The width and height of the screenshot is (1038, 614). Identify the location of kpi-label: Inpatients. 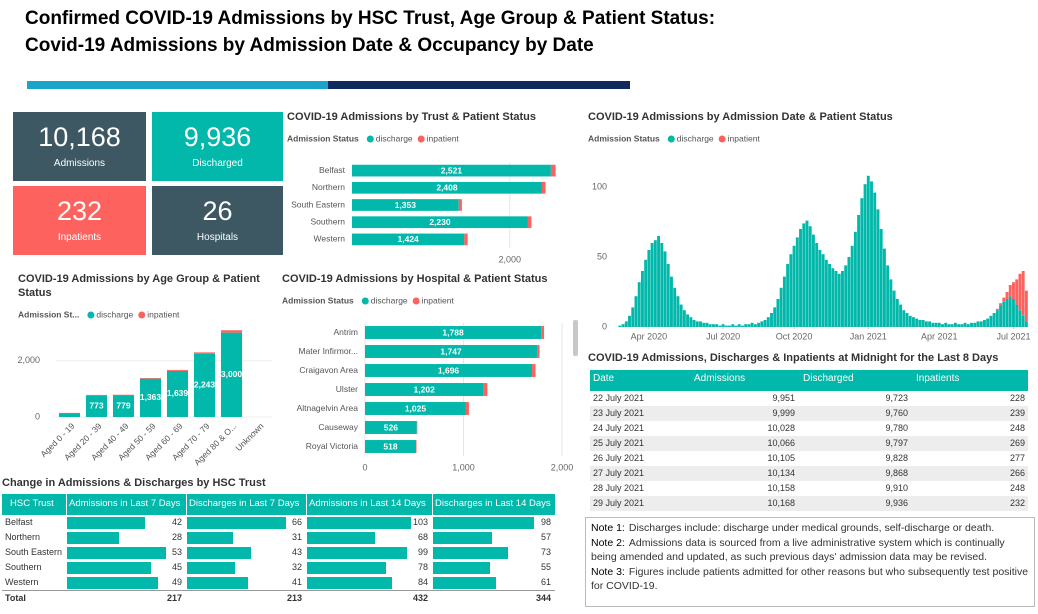
(79, 237).